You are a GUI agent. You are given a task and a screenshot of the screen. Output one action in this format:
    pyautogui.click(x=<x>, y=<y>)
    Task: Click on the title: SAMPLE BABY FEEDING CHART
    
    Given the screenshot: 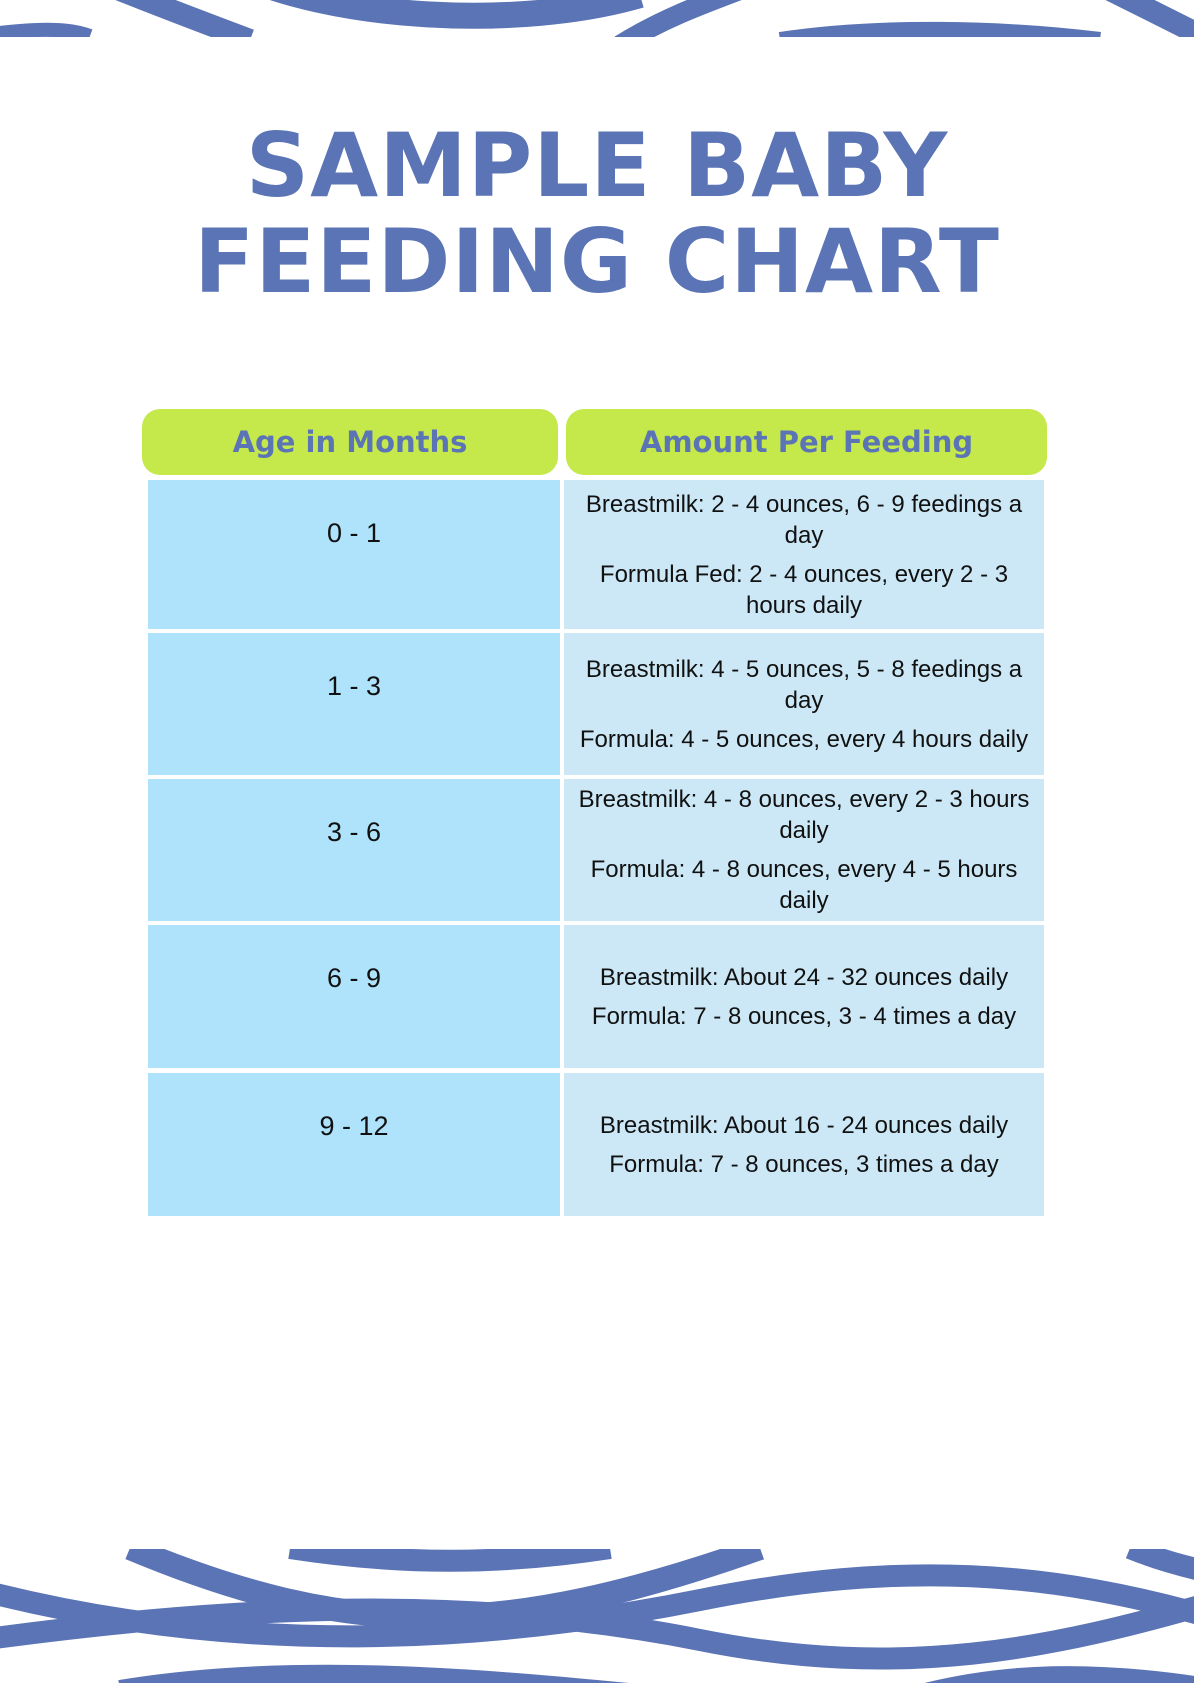 What is the action you would take?
    pyautogui.click(x=597, y=214)
    